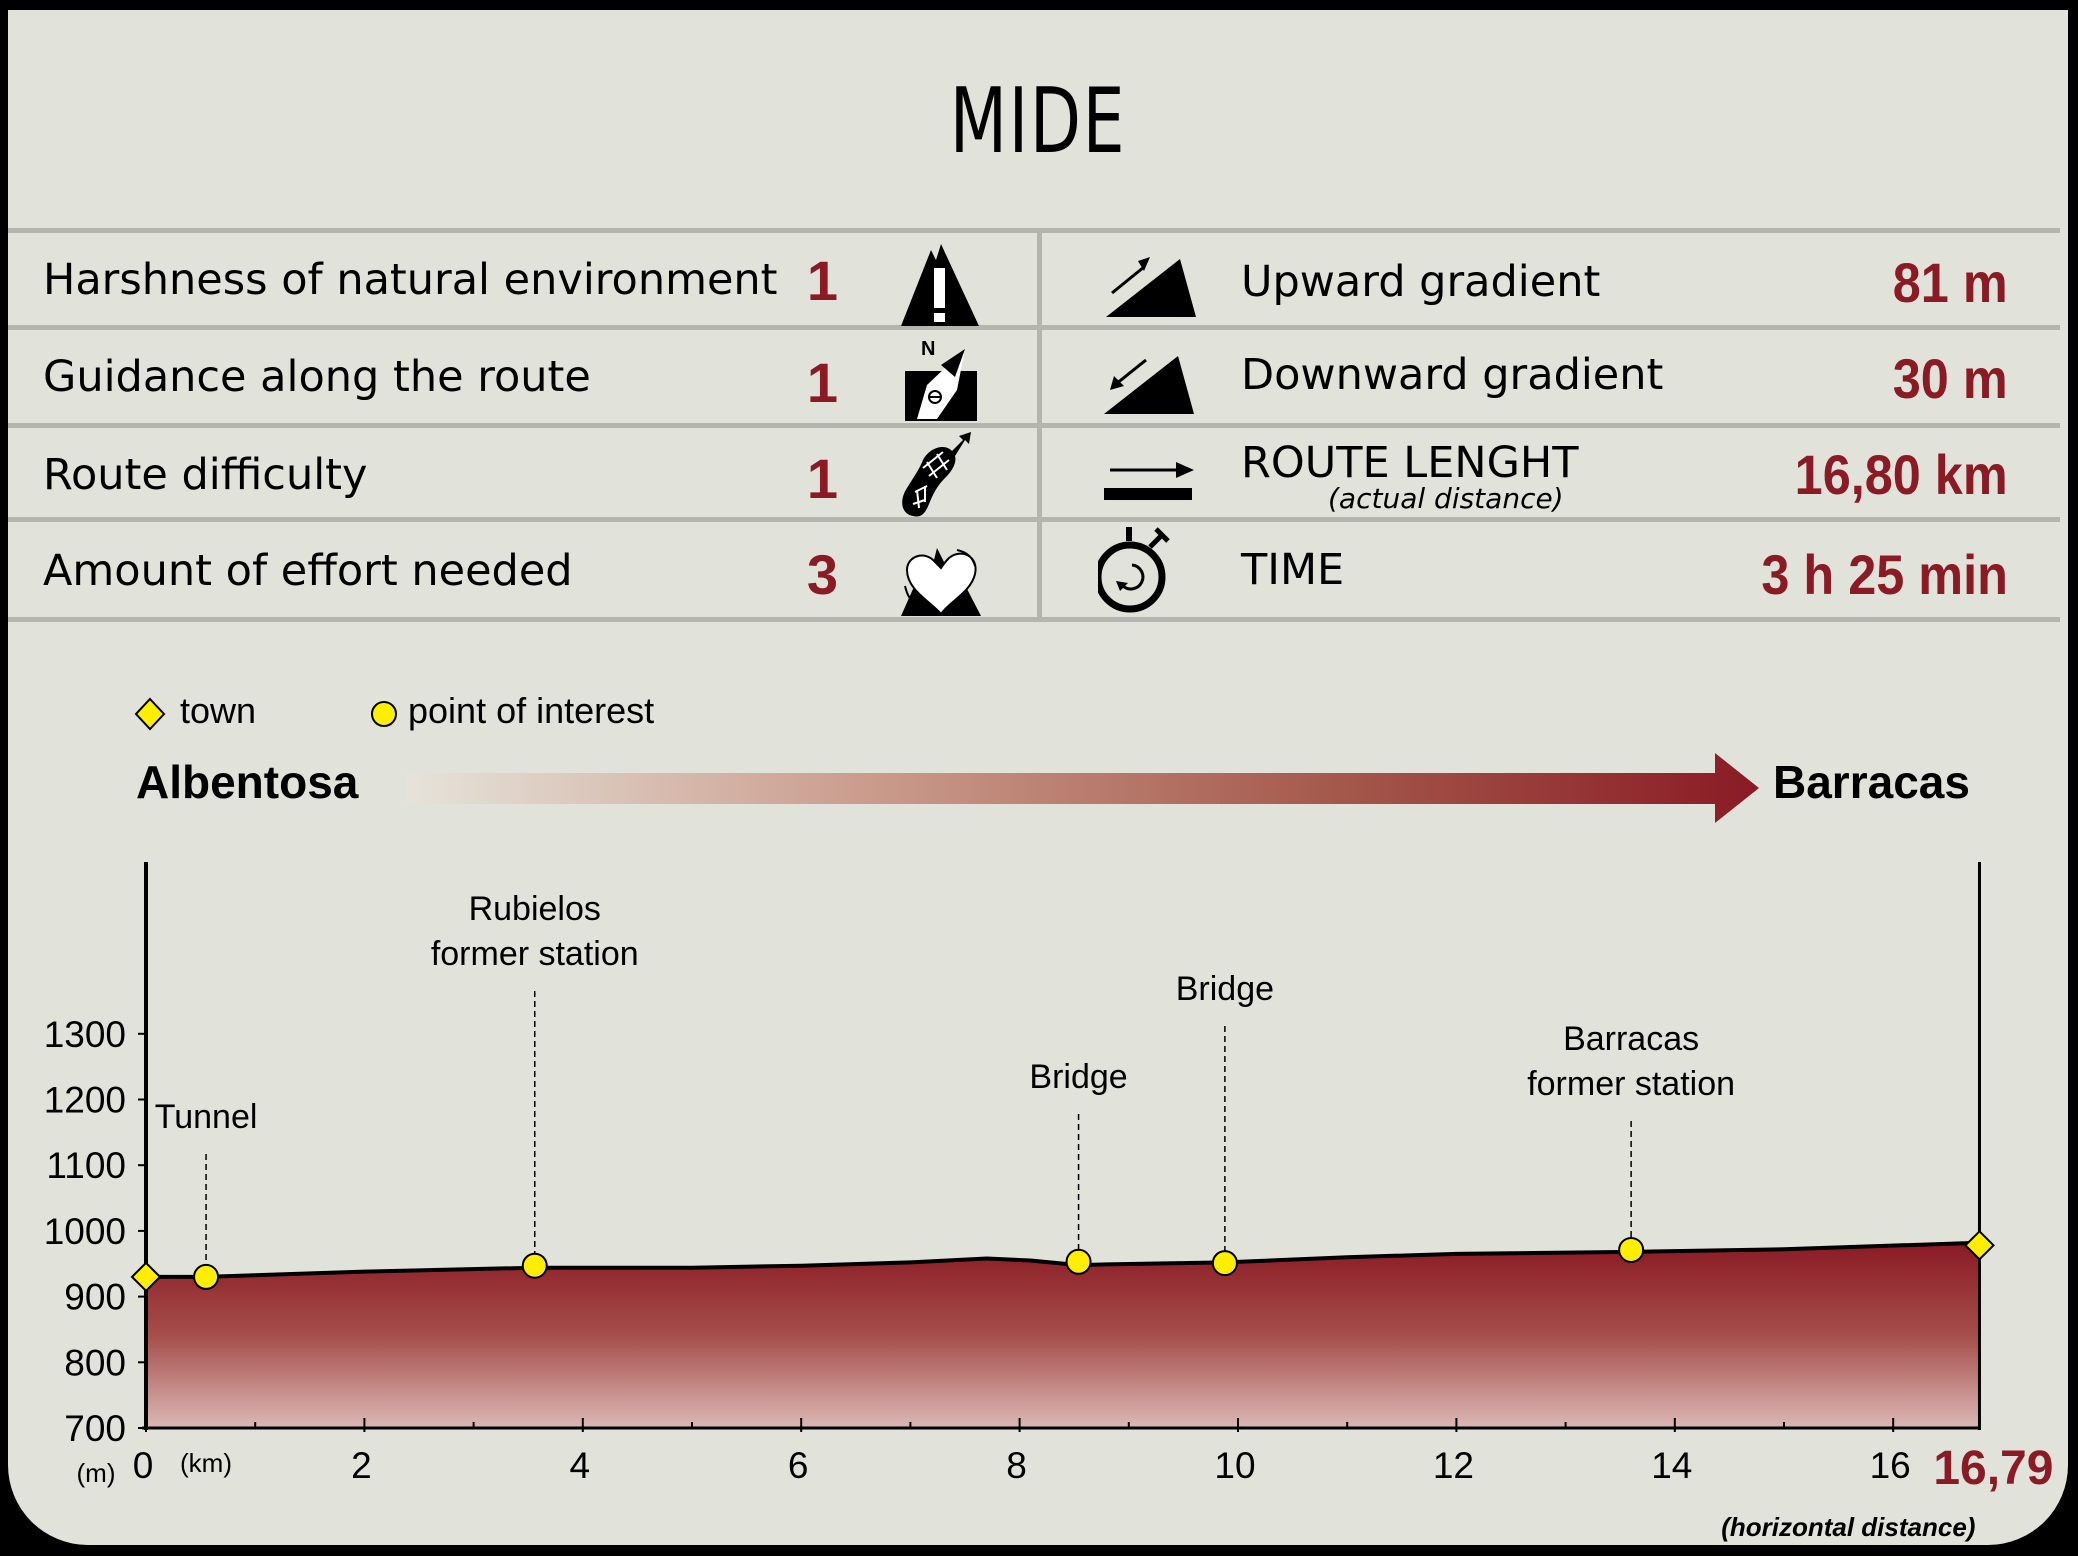 This screenshot has height=1556, width=2078. I want to click on mide-score-difficulty: 1, so click(822, 478).